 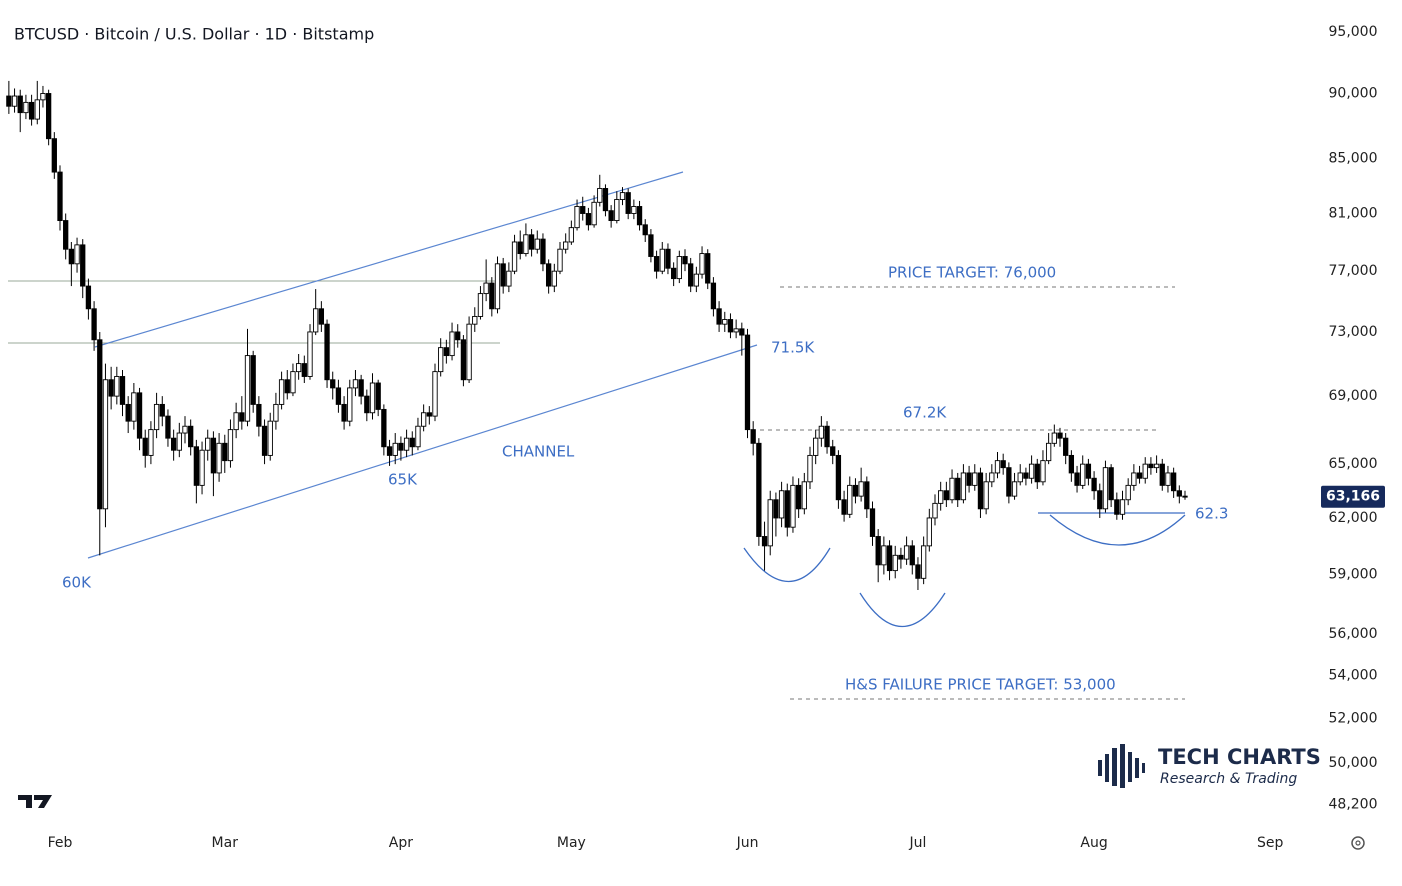 What do you see at coordinates (35, 801) in the screenshot?
I see `tv-logo` at bounding box center [35, 801].